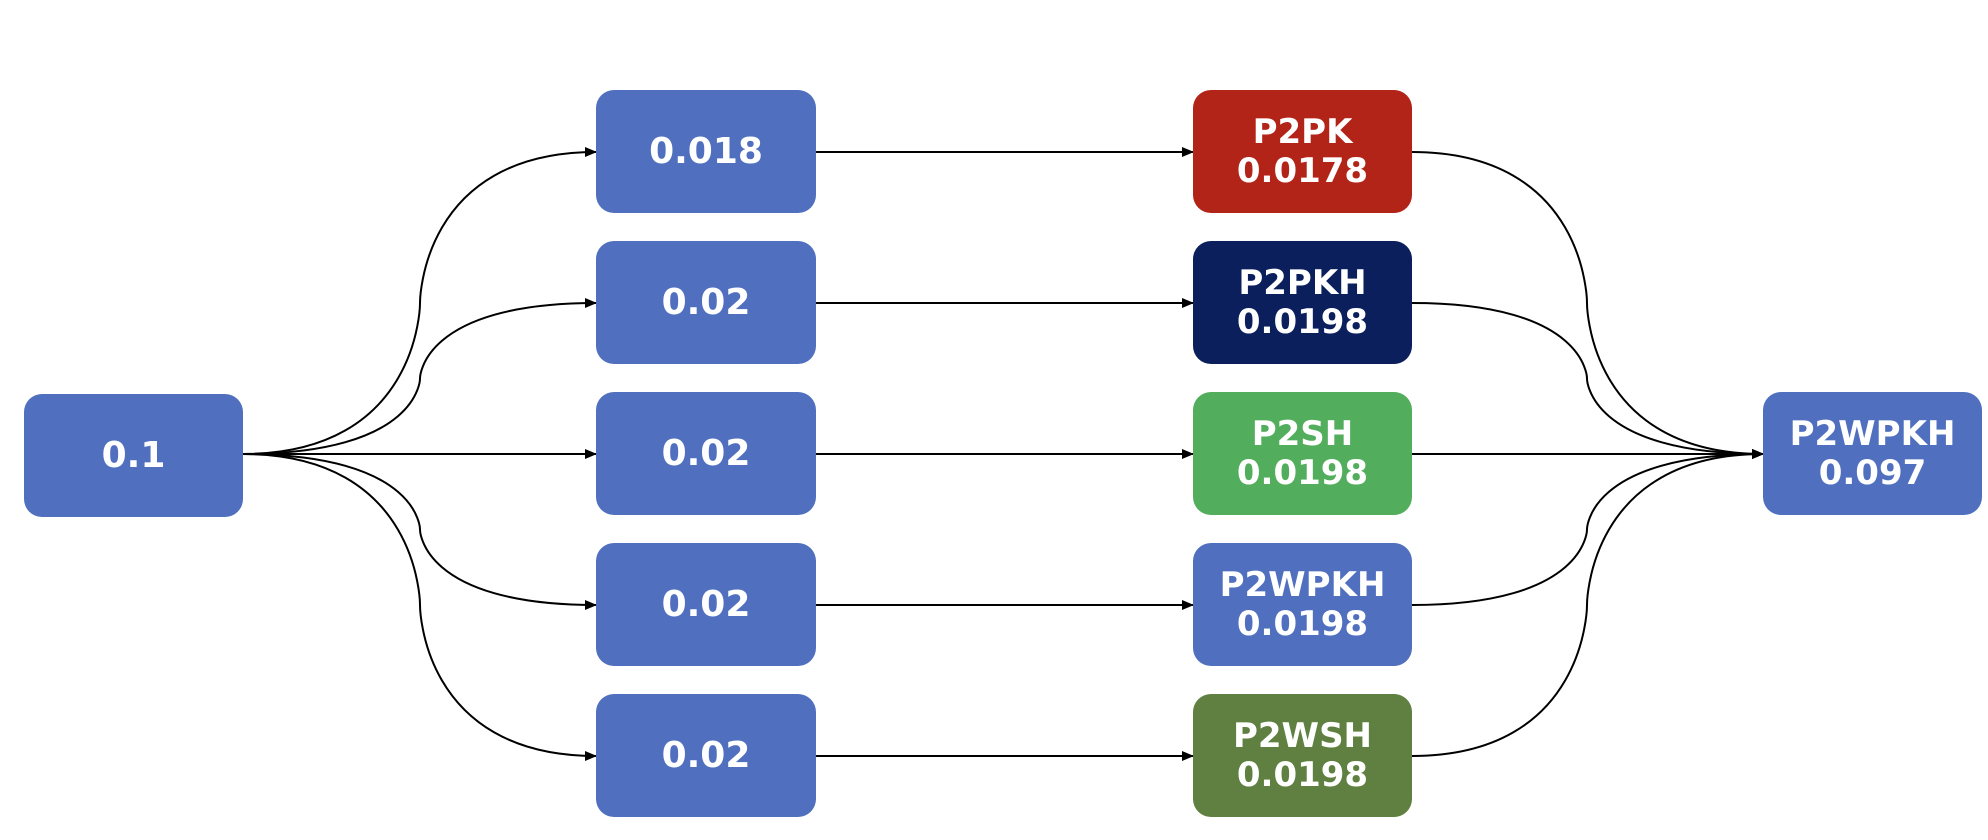  Describe the element at coordinates (1302, 735) in the screenshot. I see `output-type: P2WSH` at that location.